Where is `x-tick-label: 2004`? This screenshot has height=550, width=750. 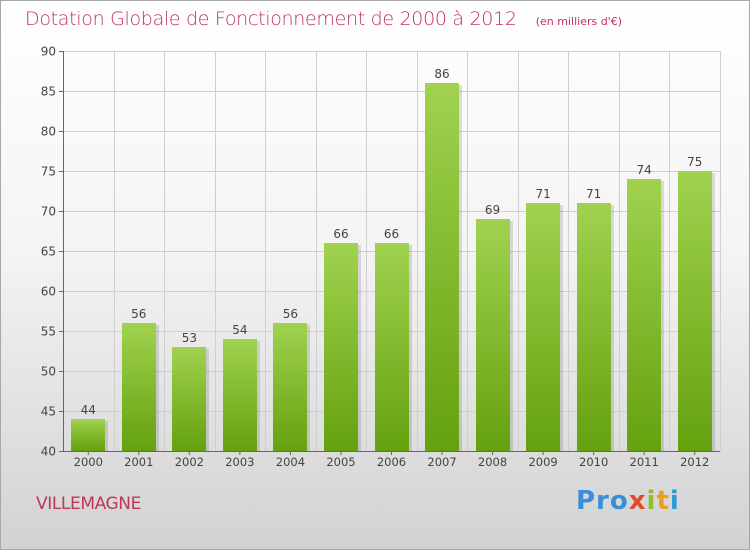 x-tick-label: 2004 is located at coordinates (290, 462).